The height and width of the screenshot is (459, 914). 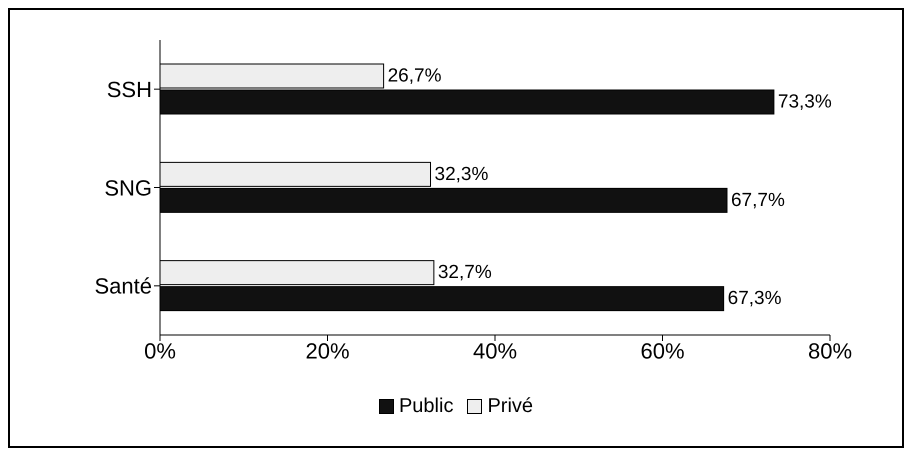 I want to click on y-tick-label: SSH, so click(x=129, y=89).